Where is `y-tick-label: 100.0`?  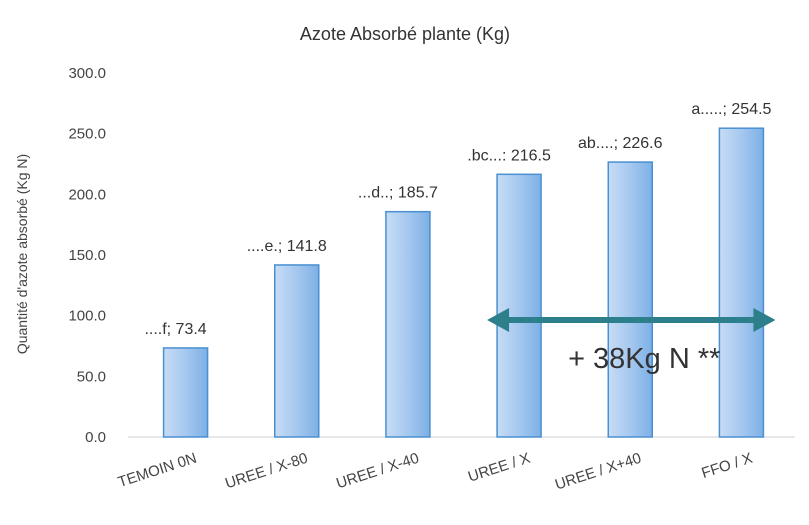
y-tick-label: 100.0 is located at coordinates (87, 316).